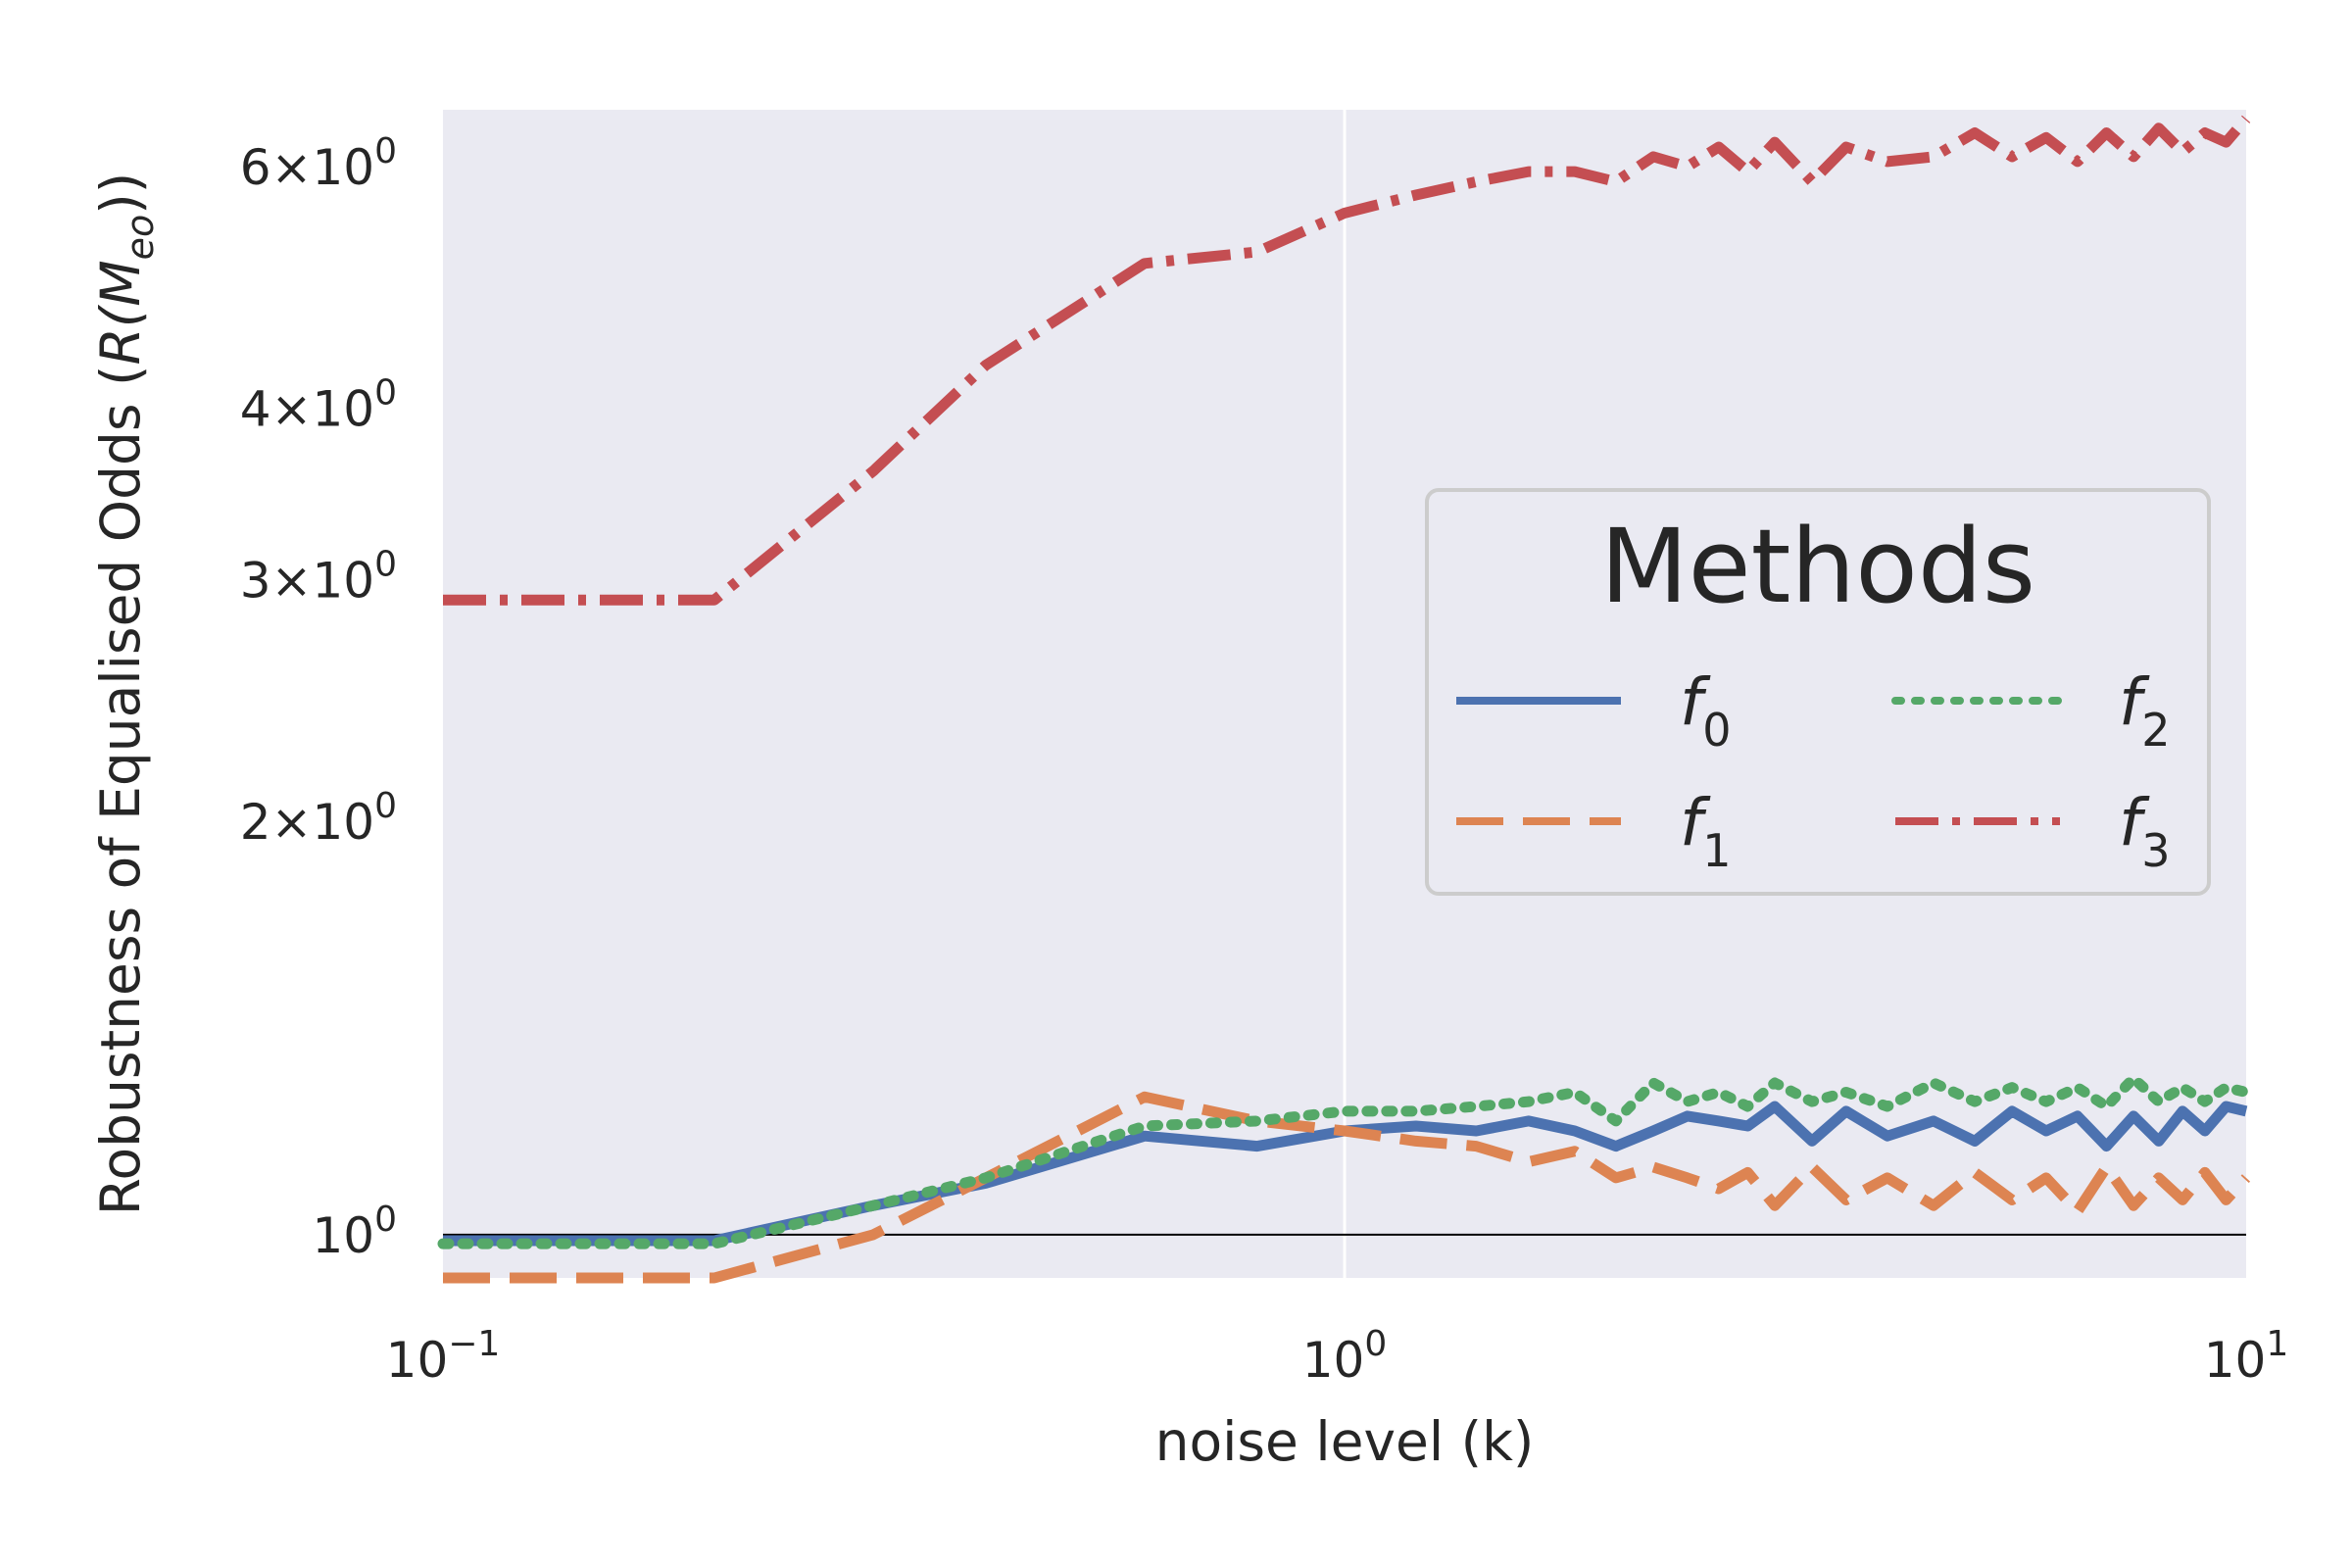 The height and width of the screenshot is (1568, 2352). What do you see at coordinates (1706, 710) in the screenshot?
I see `legend-label-f0: f0` at bounding box center [1706, 710].